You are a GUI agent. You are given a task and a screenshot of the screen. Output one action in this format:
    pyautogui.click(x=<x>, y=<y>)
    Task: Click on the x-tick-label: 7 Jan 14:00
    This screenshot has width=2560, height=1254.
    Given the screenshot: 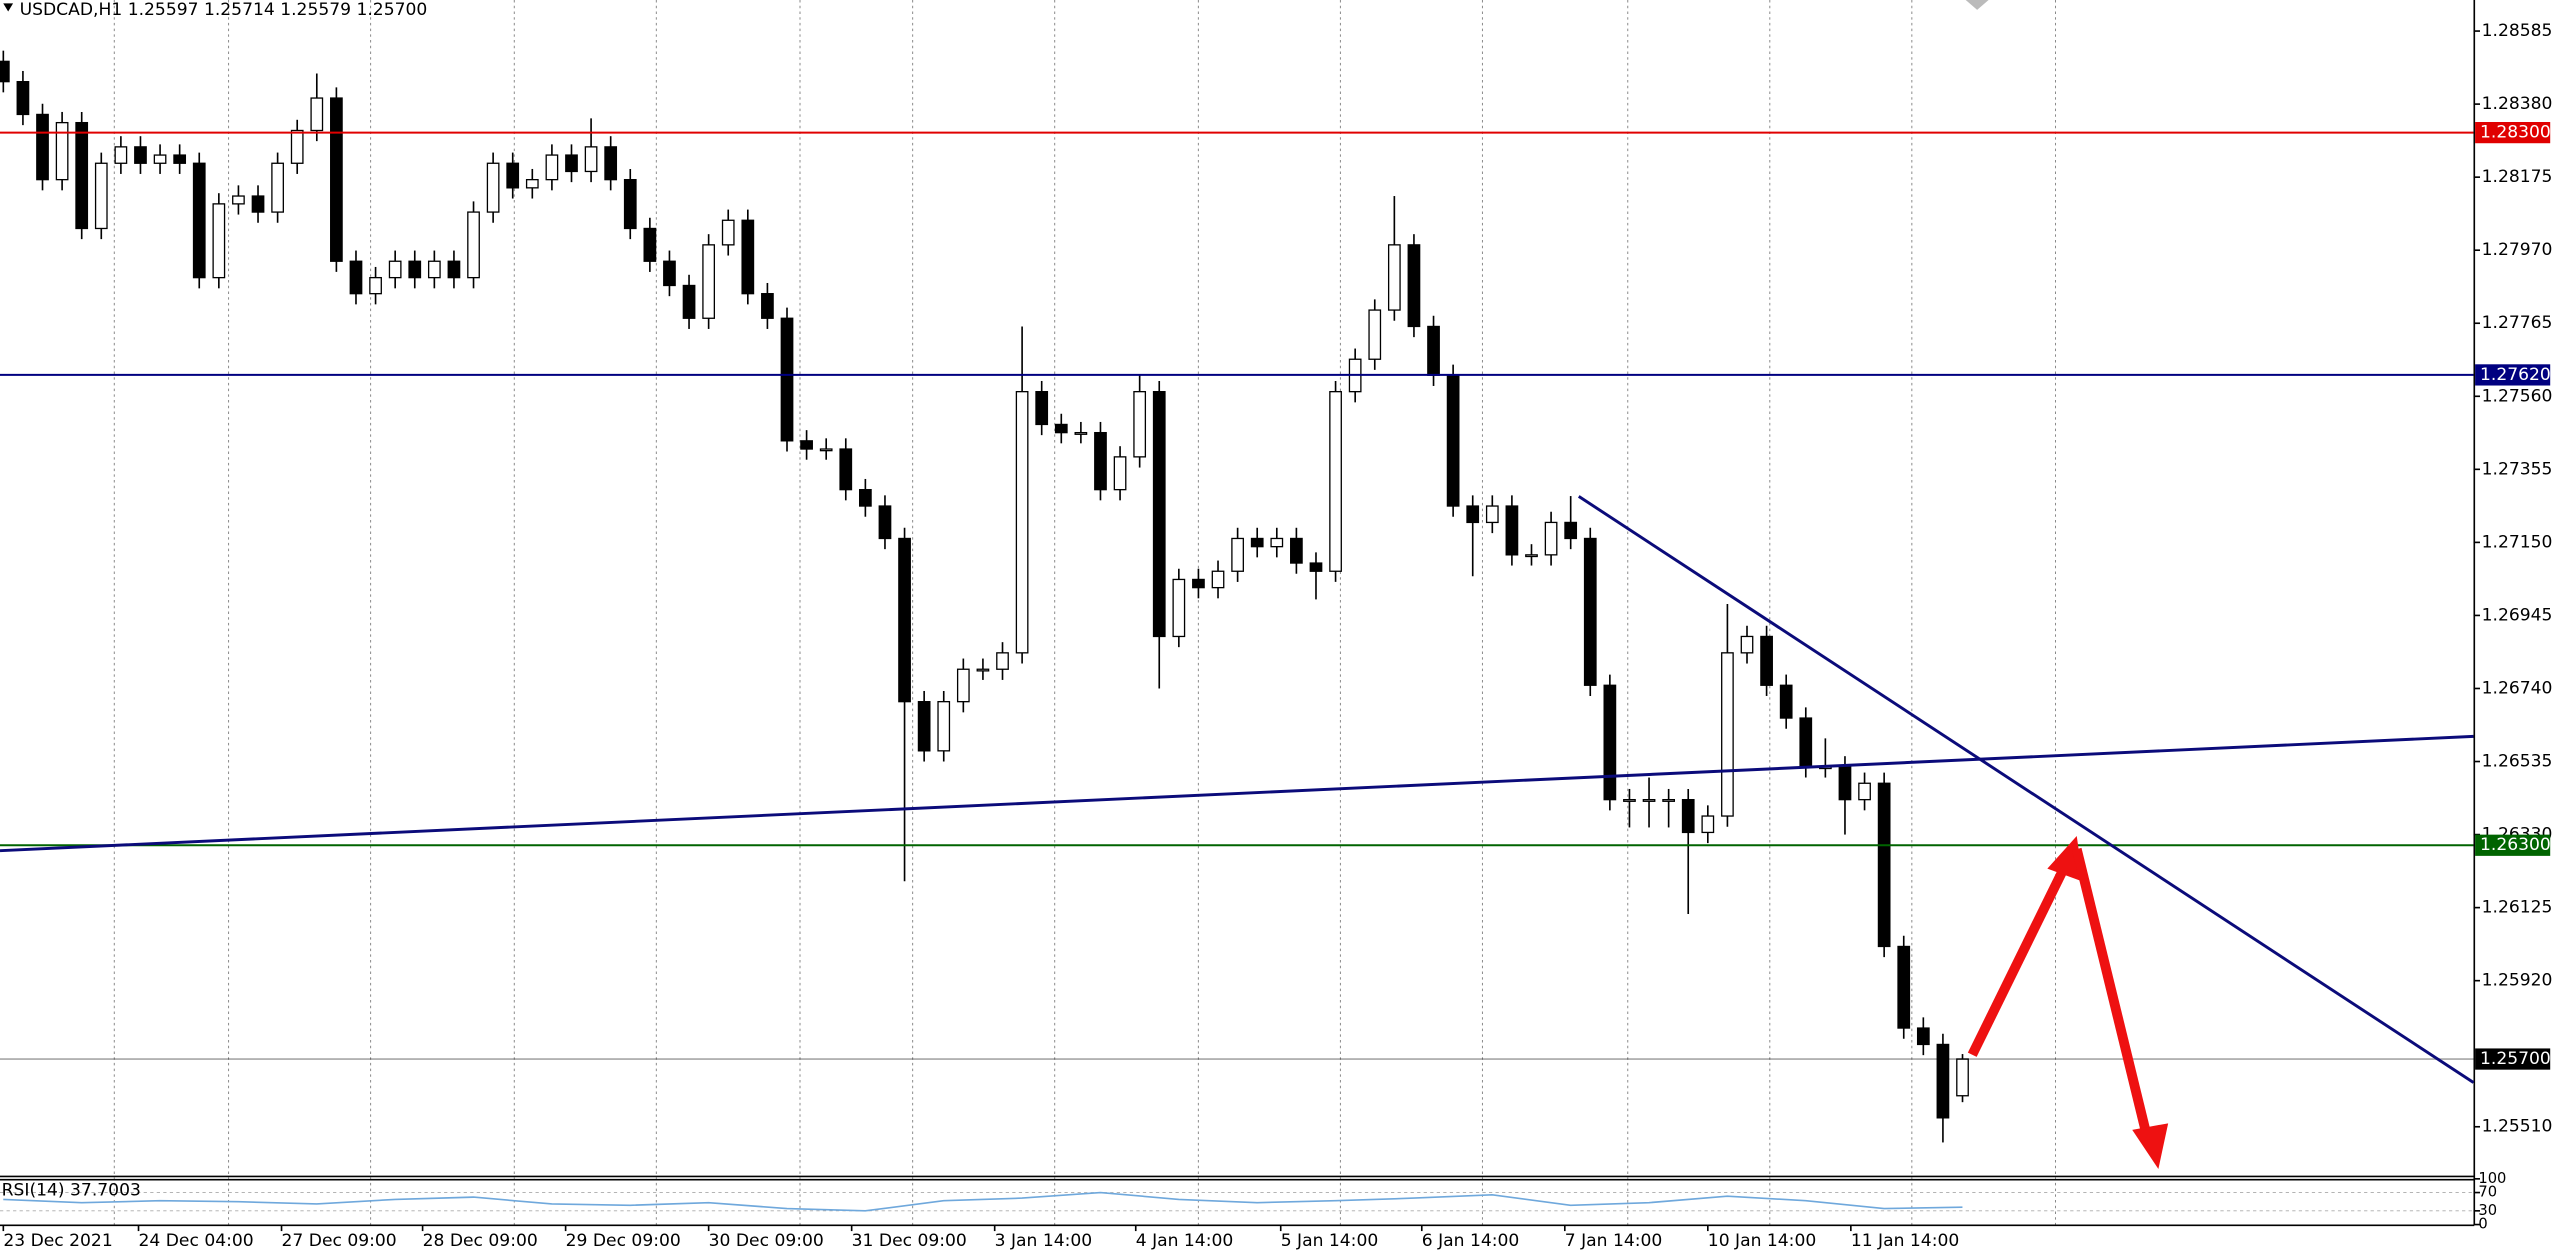 What is the action you would take?
    pyautogui.click(x=1614, y=1241)
    